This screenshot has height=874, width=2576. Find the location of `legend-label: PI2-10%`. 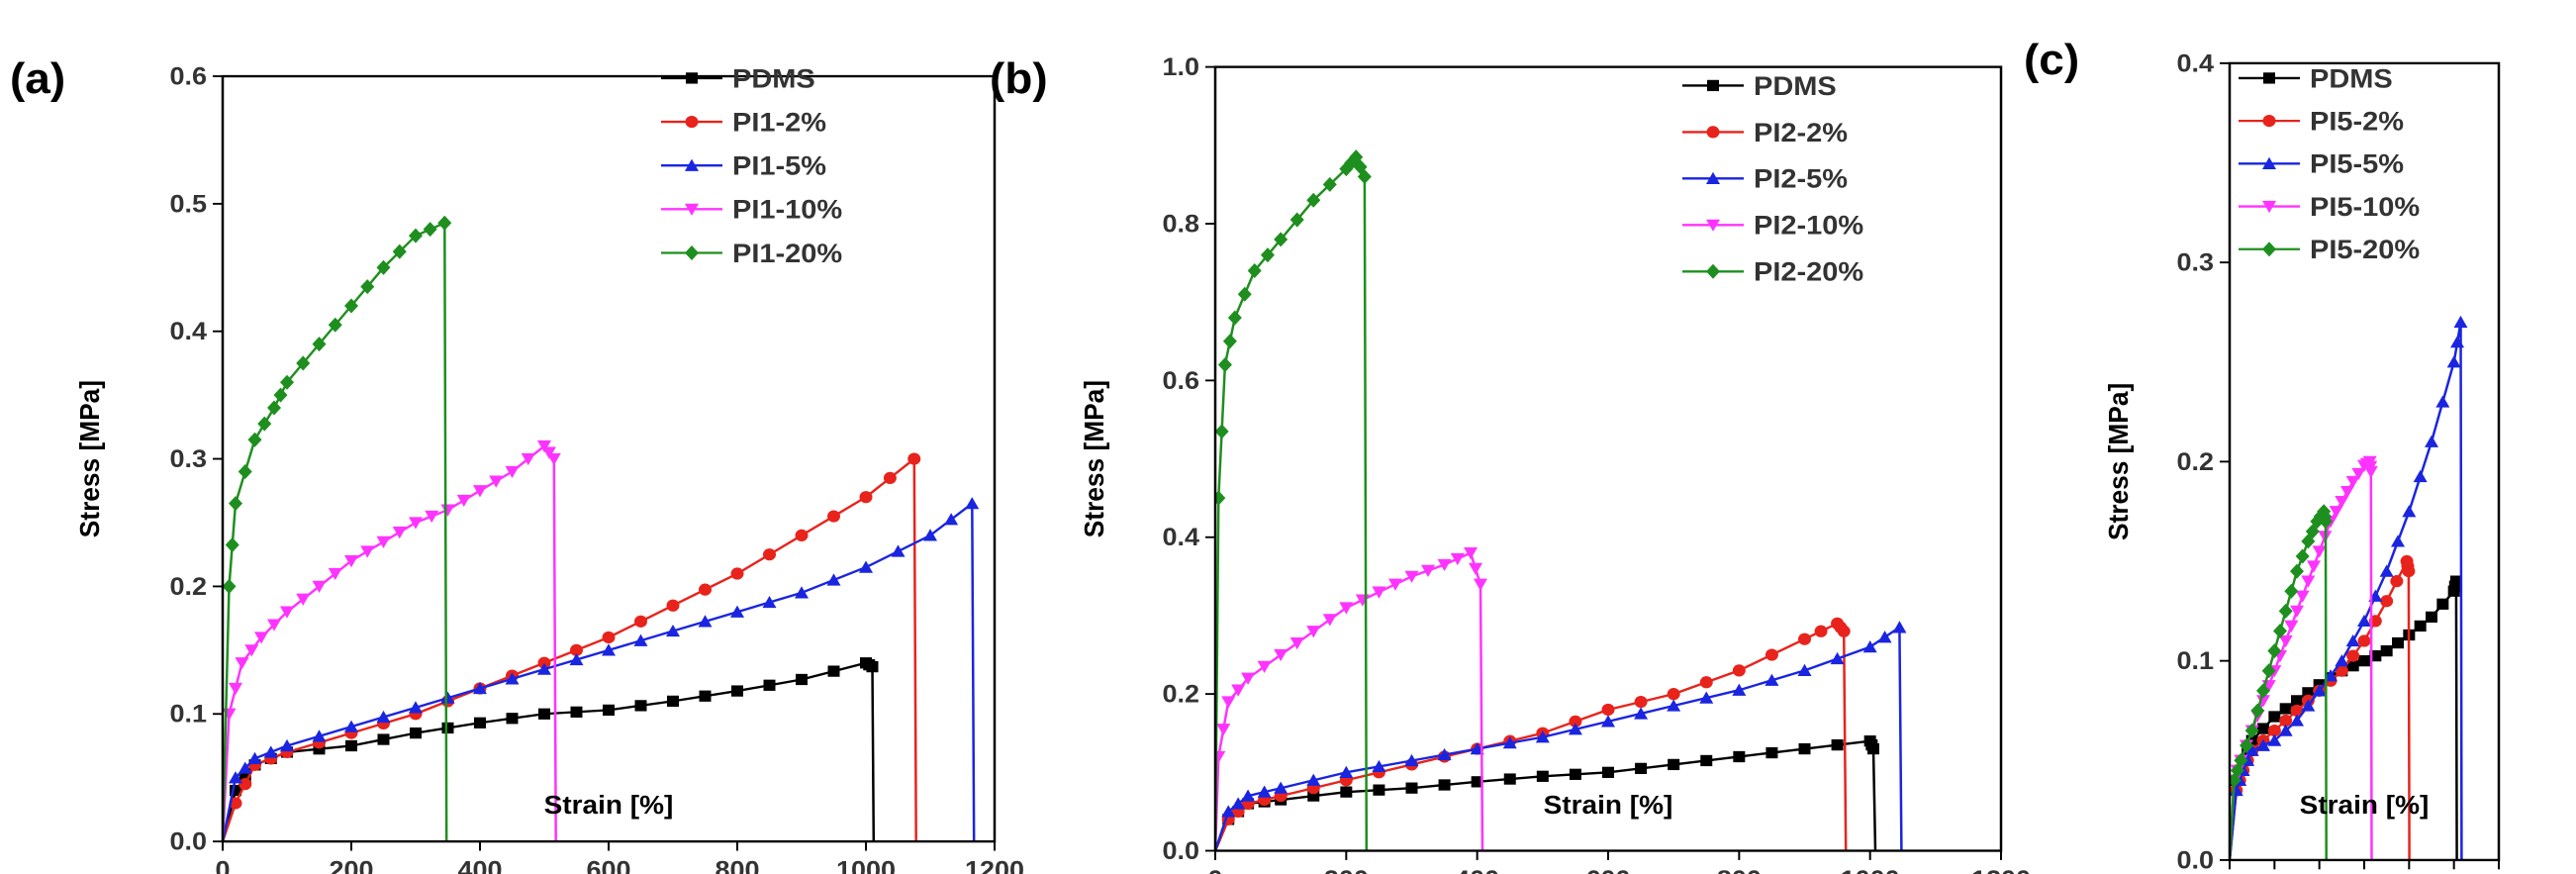

legend-label: PI2-10% is located at coordinates (1808, 226).